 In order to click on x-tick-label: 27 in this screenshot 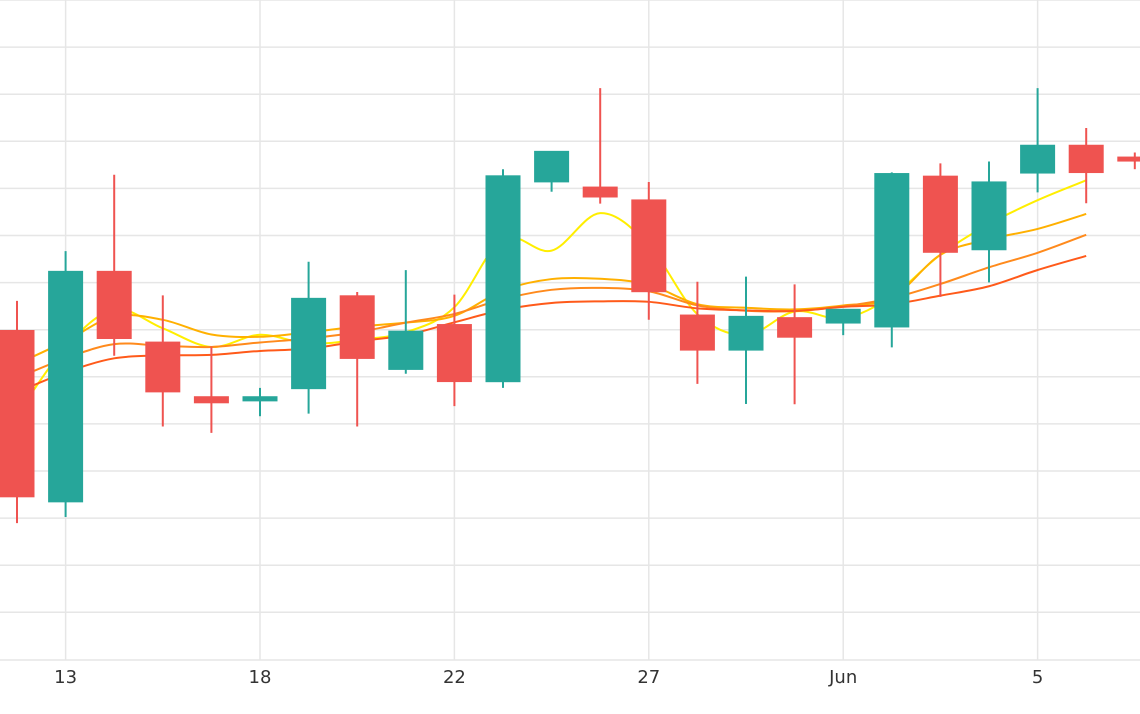, I will do `click(648, 677)`.